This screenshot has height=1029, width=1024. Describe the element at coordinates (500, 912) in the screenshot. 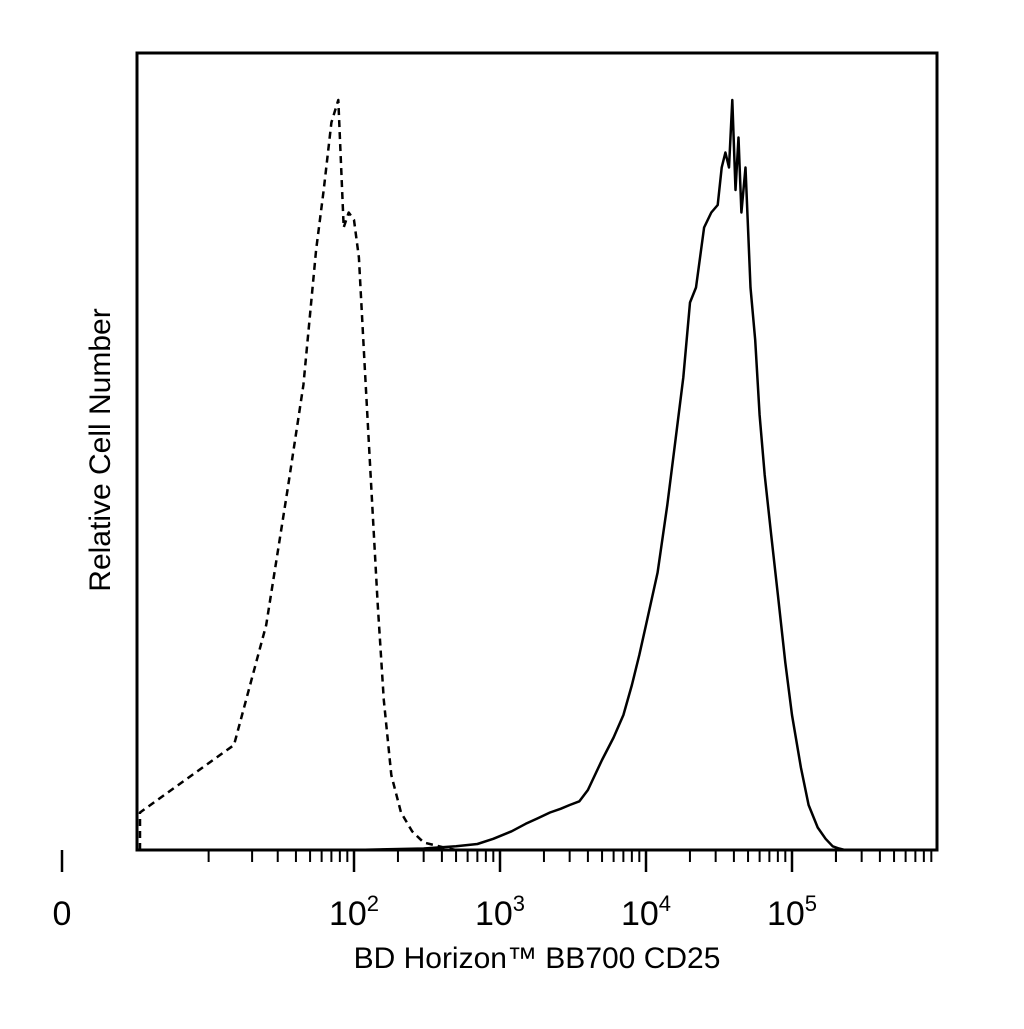

I see `x-tick-label: 10³` at that location.